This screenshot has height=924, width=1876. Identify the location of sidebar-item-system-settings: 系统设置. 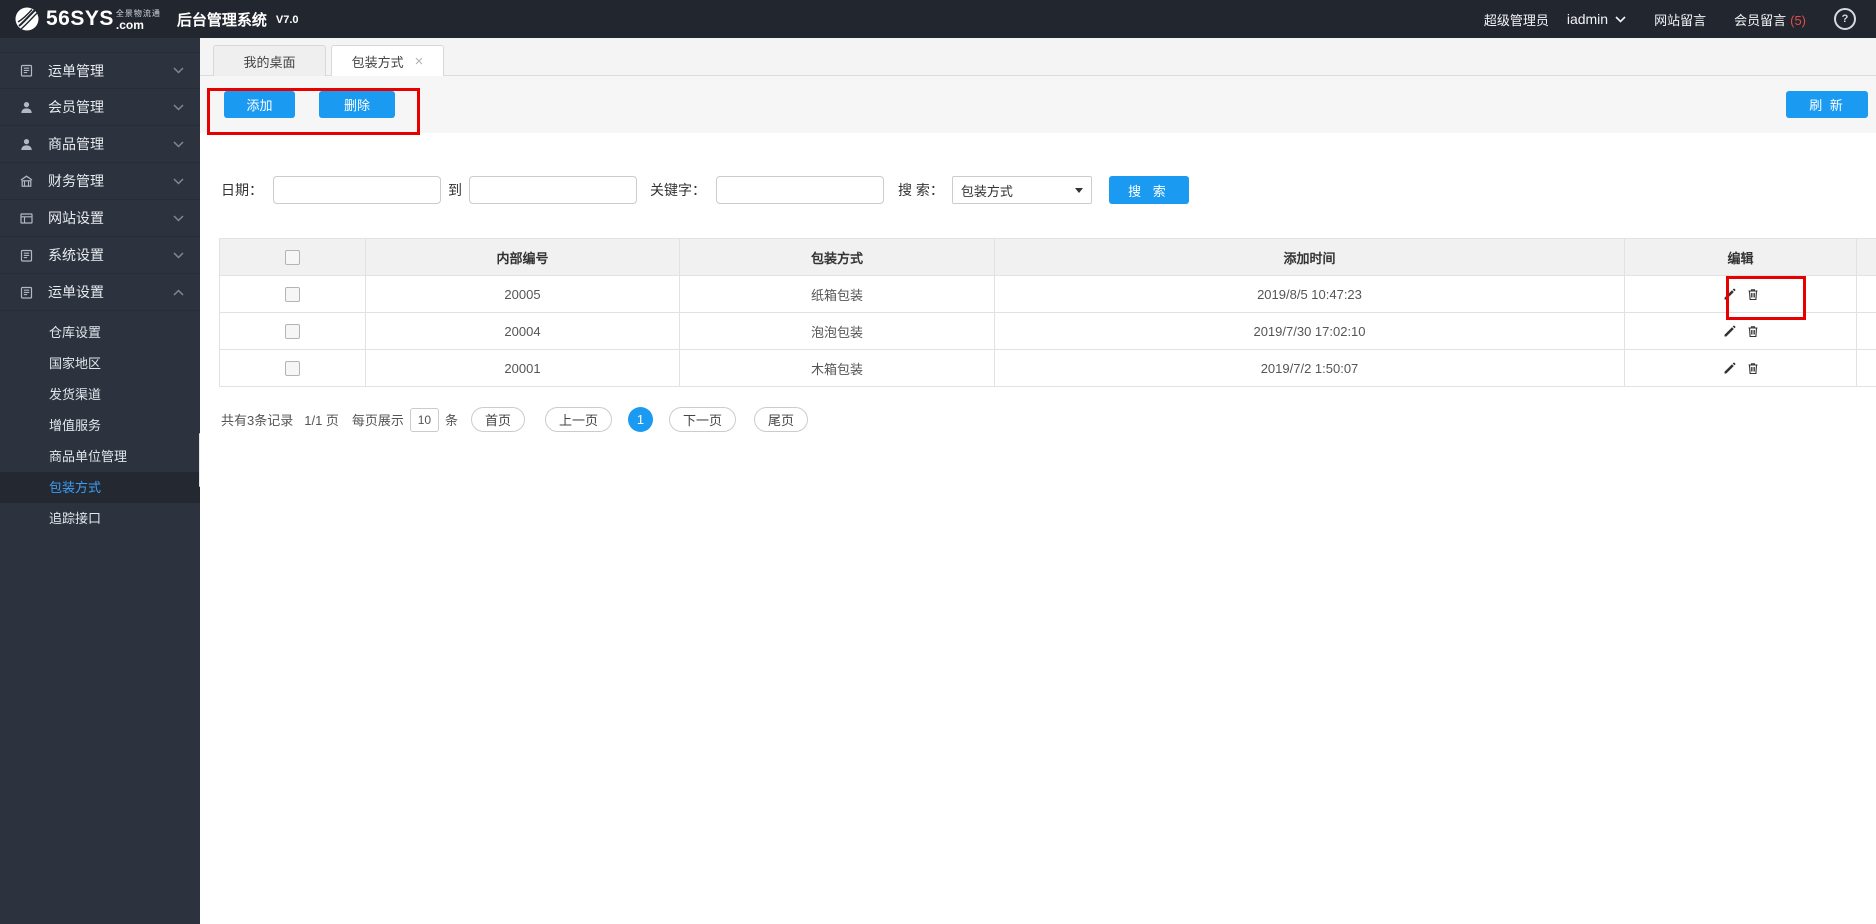
(100, 255).